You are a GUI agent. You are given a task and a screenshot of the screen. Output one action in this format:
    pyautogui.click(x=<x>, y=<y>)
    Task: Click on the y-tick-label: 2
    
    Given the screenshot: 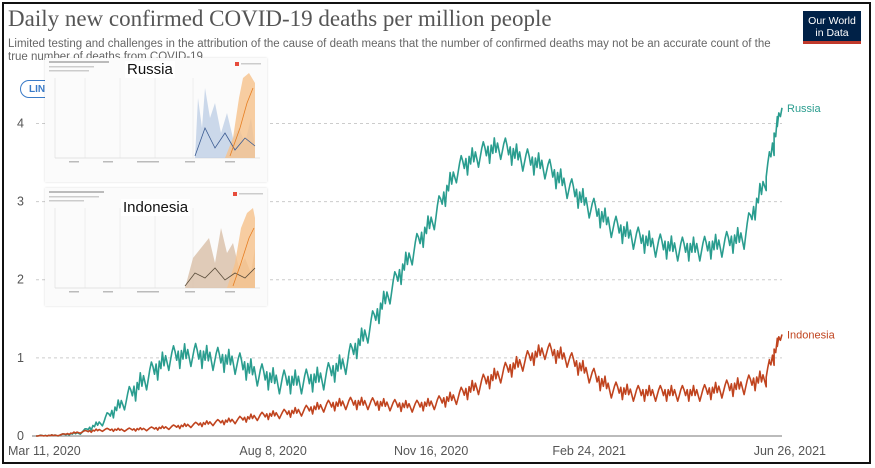 What is the action you would take?
    pyautogui.click(x=20, y=280)
    